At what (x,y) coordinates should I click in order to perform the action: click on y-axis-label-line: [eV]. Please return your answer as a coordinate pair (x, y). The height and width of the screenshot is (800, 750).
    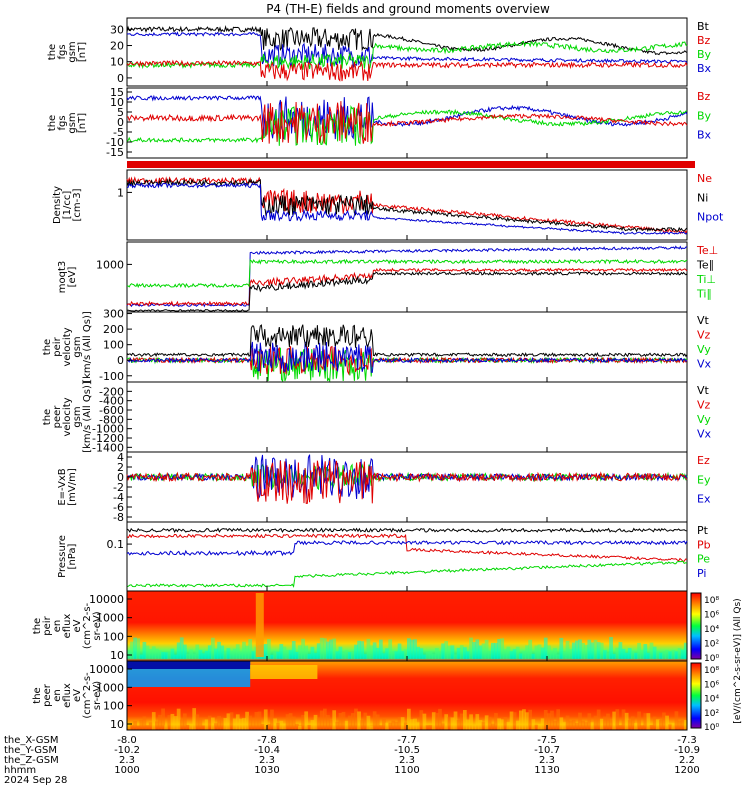
    Looking at the image, I should click on (72, 277).